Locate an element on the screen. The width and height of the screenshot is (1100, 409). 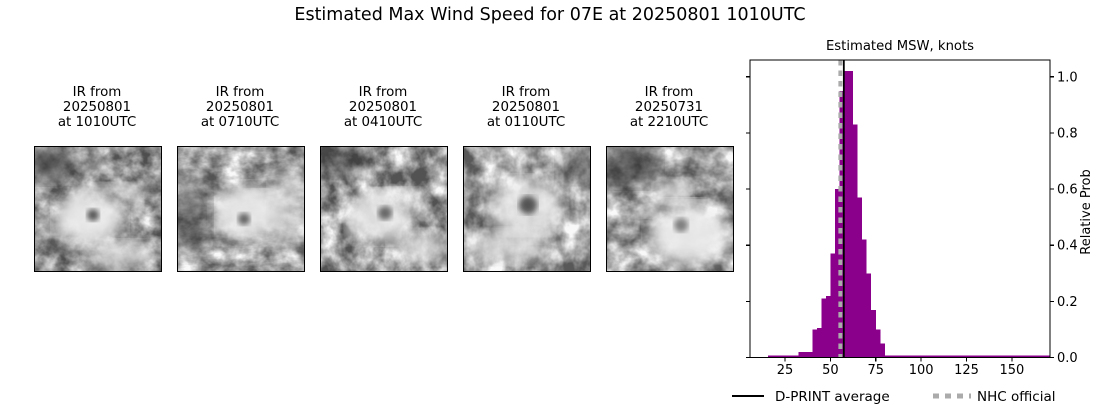
y-tick-label: 0.6 is located at coordinates (1067, 190).